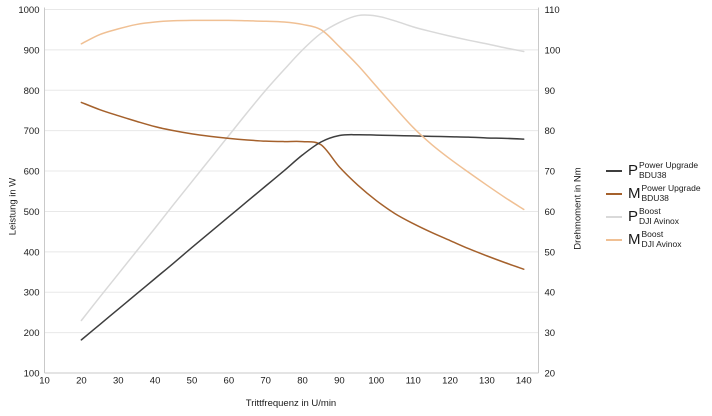 Image resolution: width=712 pixels, height=416 pixels. What do you see at coordinates (229, 381) in the screenshot?
I see `x-tick-label: 60` at bounding box center [229, 381].